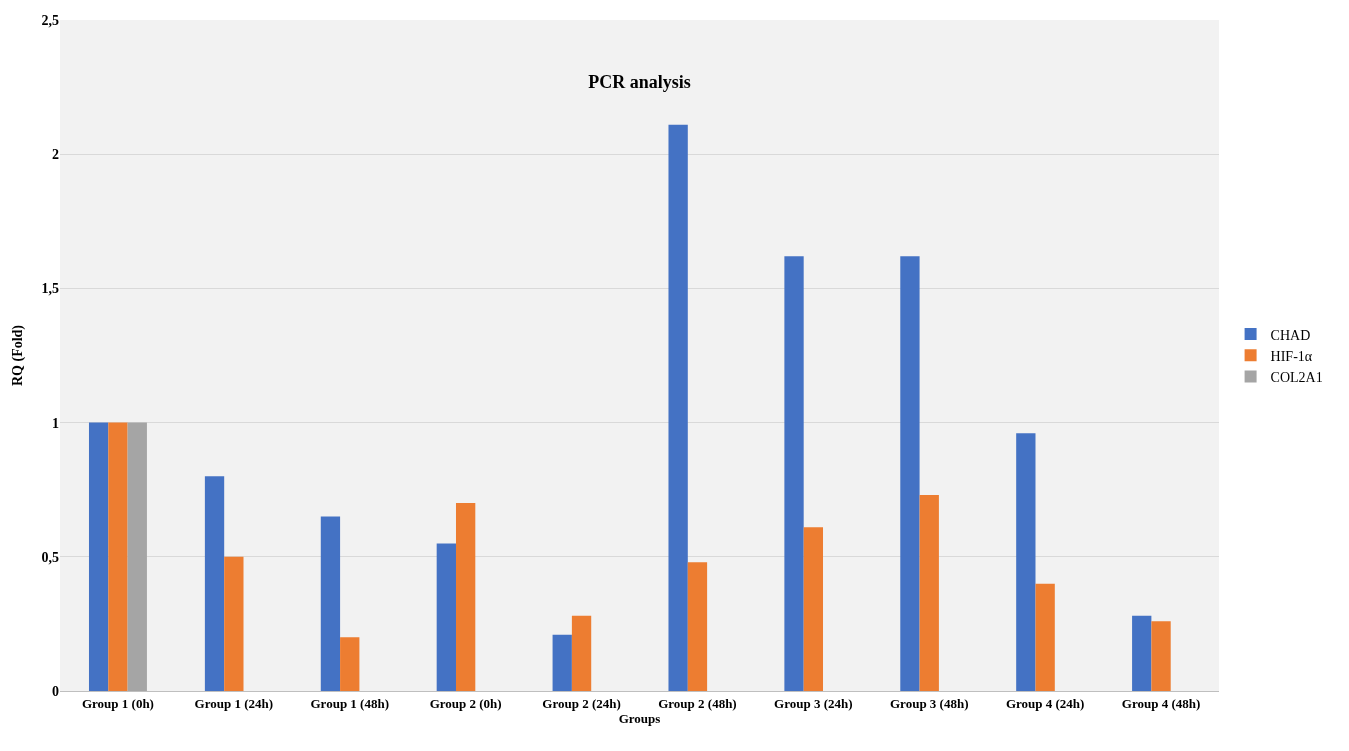  I want to click on text: PCR analysis, so click(639, 81).